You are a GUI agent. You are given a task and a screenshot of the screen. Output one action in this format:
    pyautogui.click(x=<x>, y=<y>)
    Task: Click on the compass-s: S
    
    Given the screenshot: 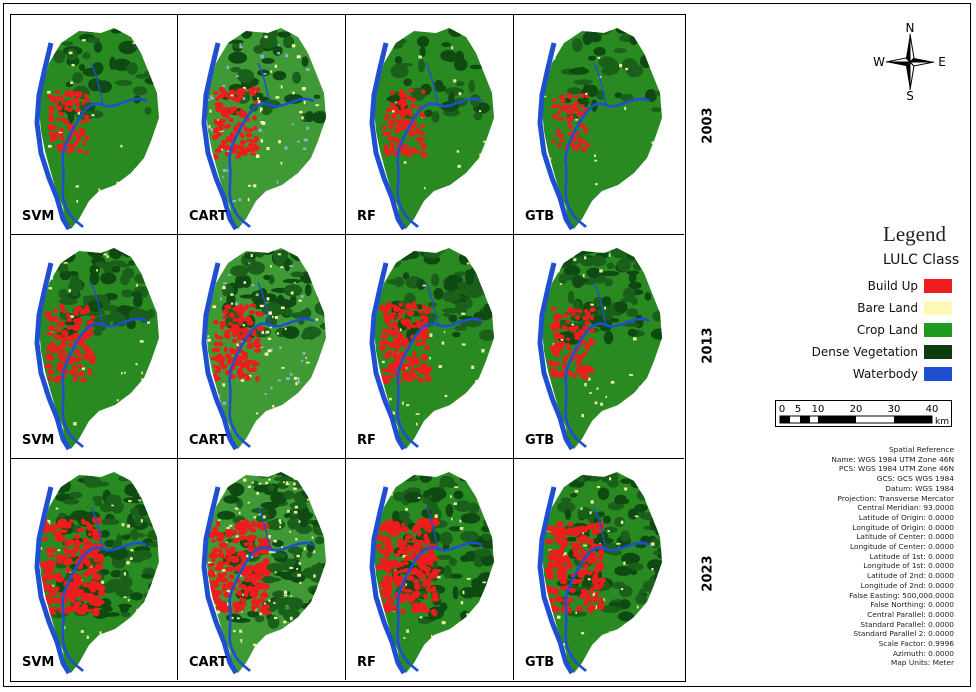 What is the action you would take?
    pyautogui.click(x=910, y=95)
    